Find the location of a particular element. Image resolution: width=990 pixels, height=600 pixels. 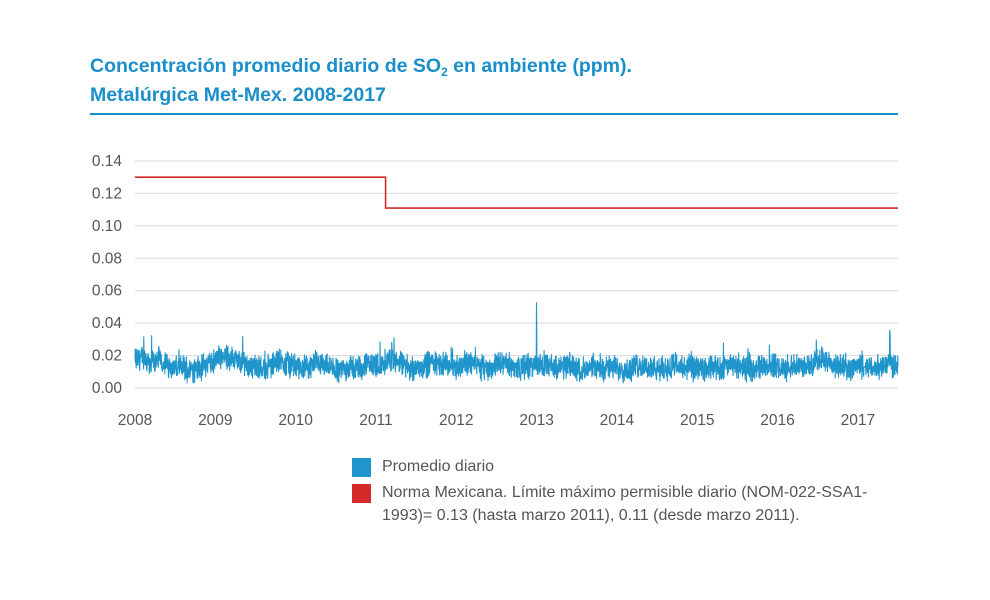

x-tick-label: 2008 is located at coordinates (135, 420).